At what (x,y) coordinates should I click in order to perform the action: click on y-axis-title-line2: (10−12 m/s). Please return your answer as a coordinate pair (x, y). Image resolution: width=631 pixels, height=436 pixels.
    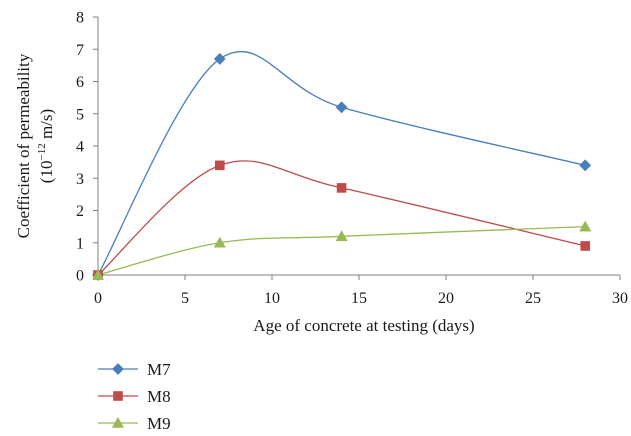
    Looking at the image, I should click on (46, 146).